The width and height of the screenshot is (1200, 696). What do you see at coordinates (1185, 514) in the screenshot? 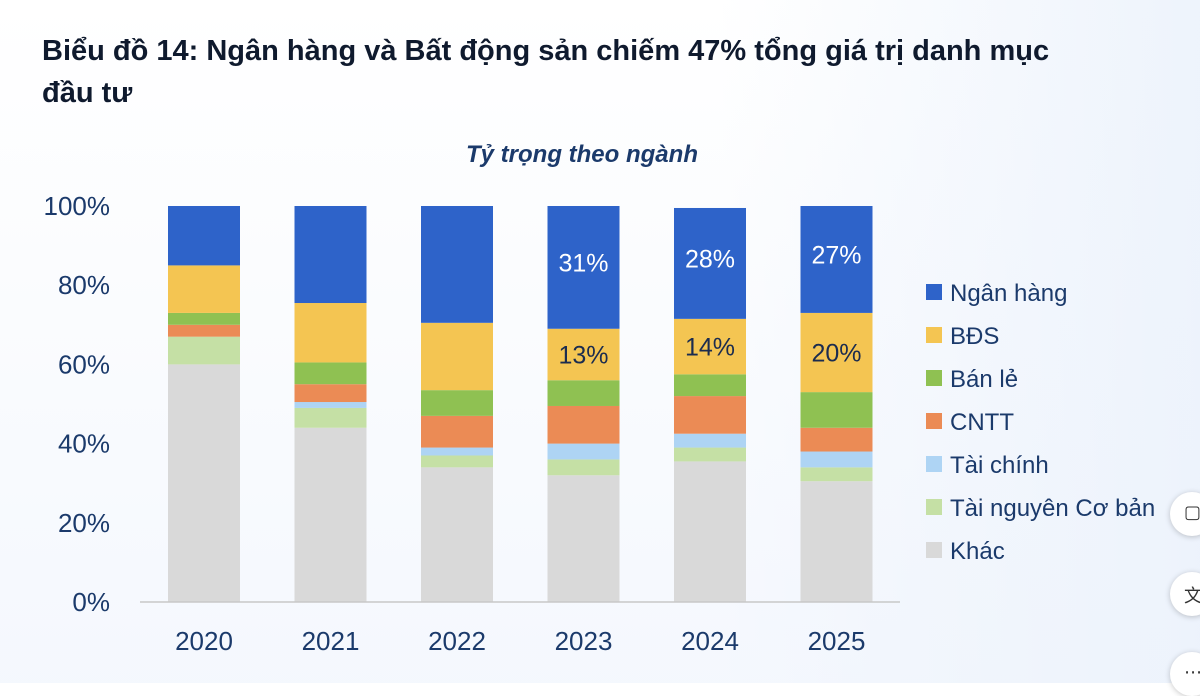
I see `comment-icon: ▢` at bounding box center [1185, 514].